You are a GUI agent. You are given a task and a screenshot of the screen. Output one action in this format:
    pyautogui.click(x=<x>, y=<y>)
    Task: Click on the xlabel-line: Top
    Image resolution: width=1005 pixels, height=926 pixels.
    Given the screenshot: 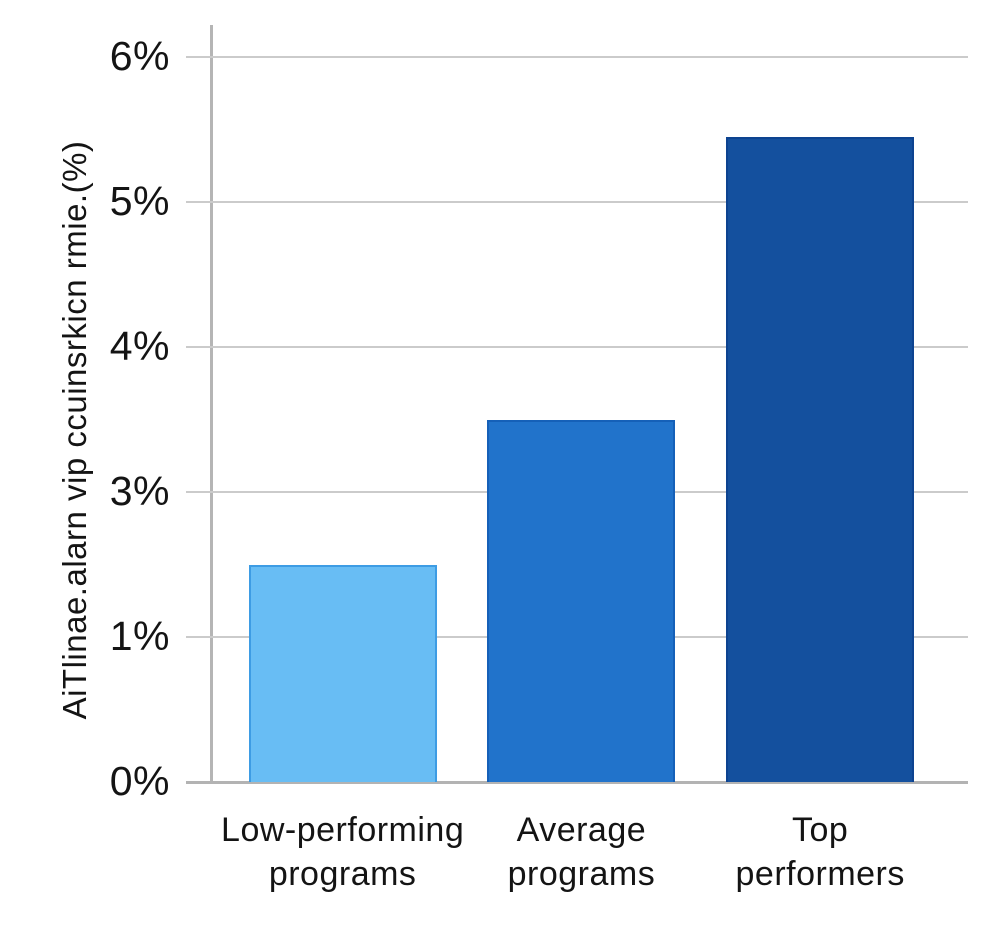 What is the action you would take?
    pyautogui.click(x=820, y=830)
    